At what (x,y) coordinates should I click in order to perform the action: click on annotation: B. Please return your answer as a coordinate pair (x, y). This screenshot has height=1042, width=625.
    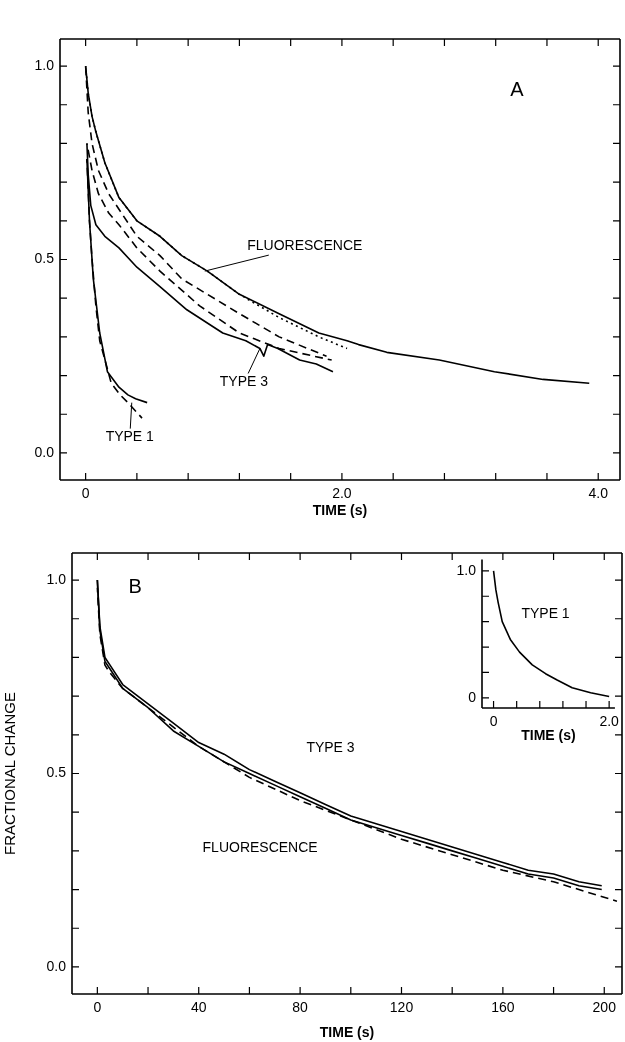
    Looking at the image, I should click on (135, 586).